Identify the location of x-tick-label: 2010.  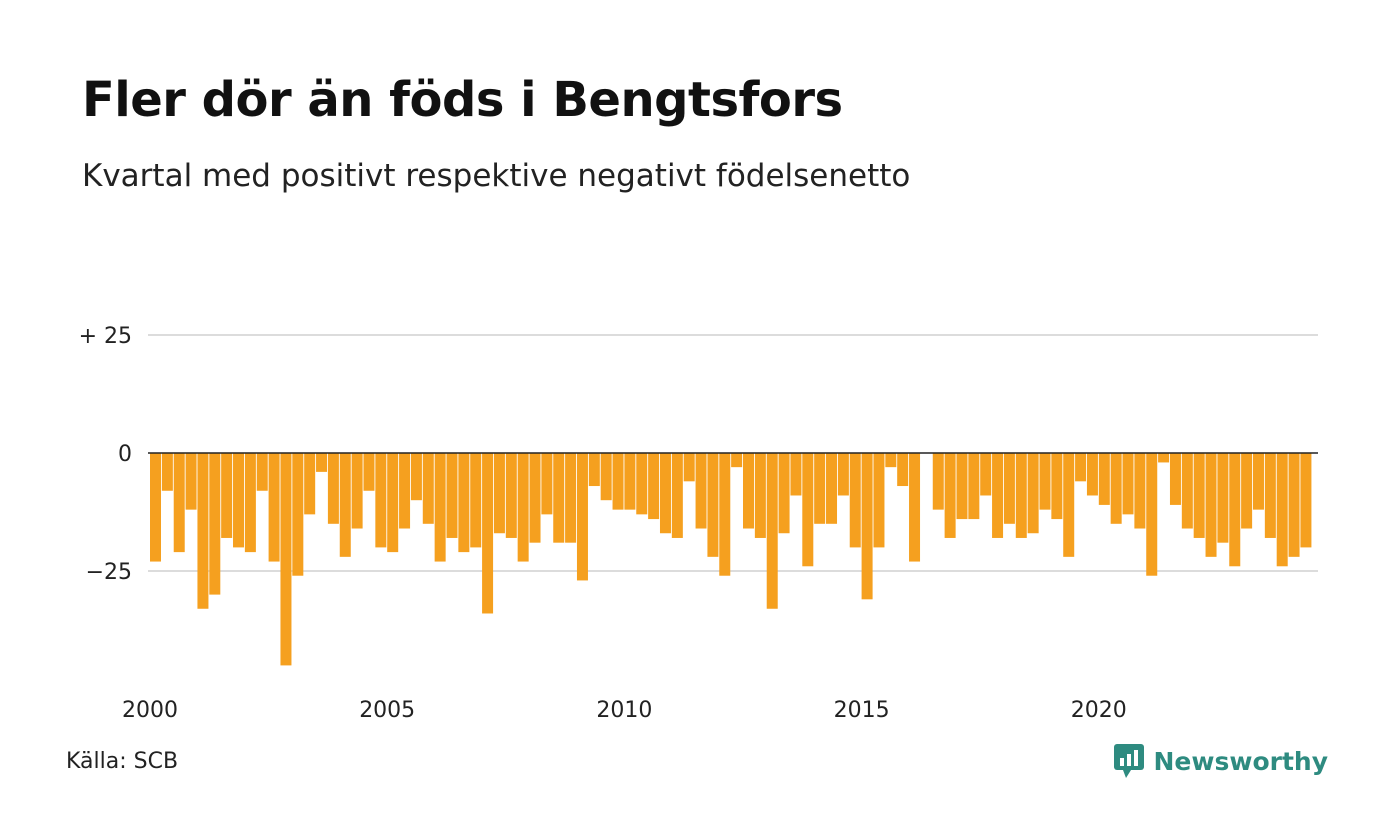
(624, 710).